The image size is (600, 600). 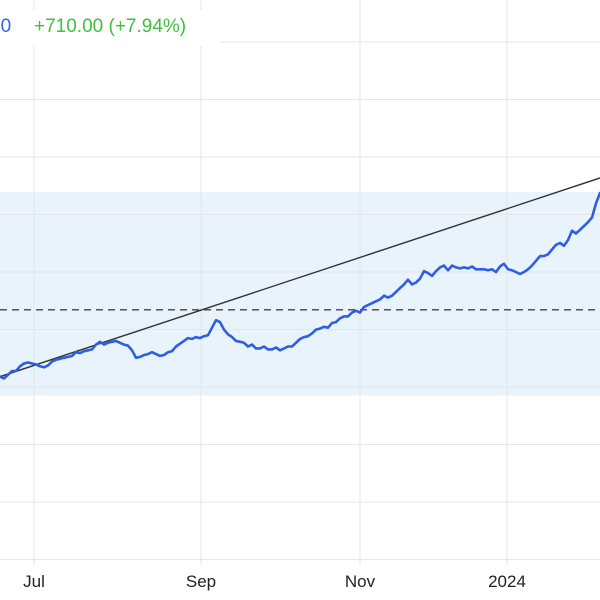 I want to click on price-header: 00 +710.00 (+7.94%), so click(x=110, y=28).